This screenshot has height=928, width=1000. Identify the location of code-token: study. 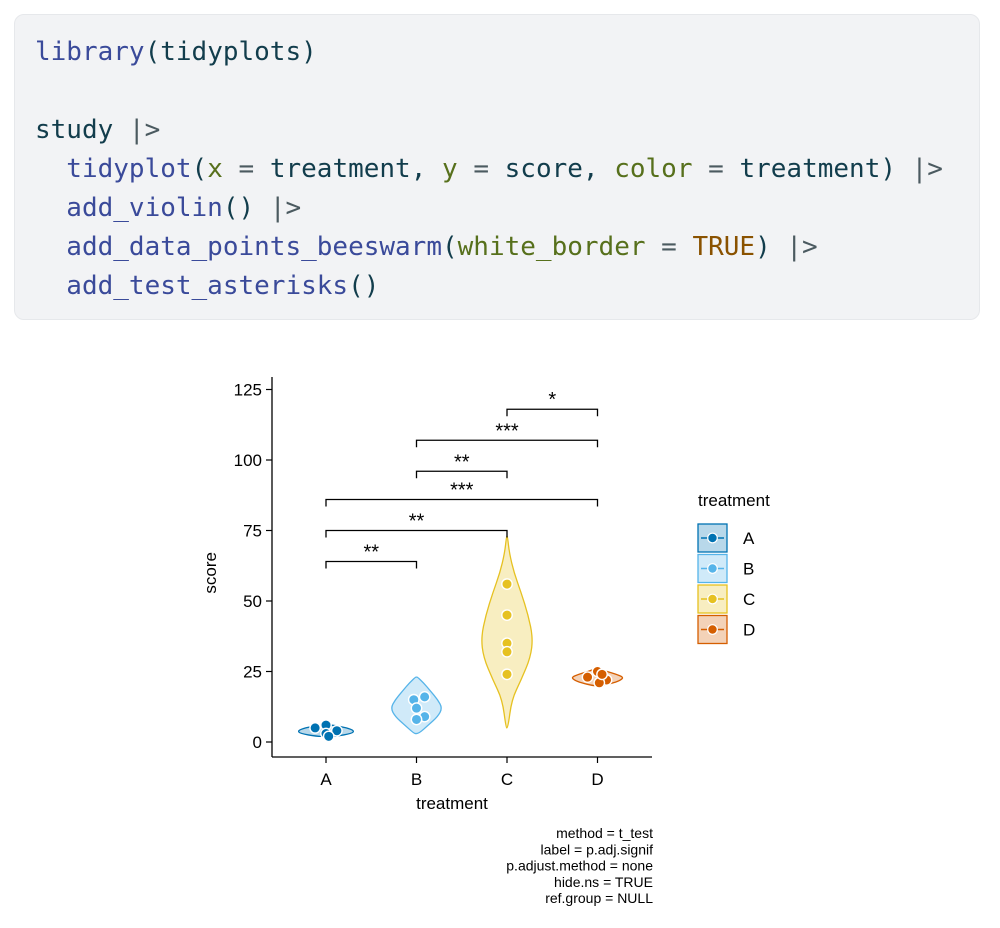
(82, 130).